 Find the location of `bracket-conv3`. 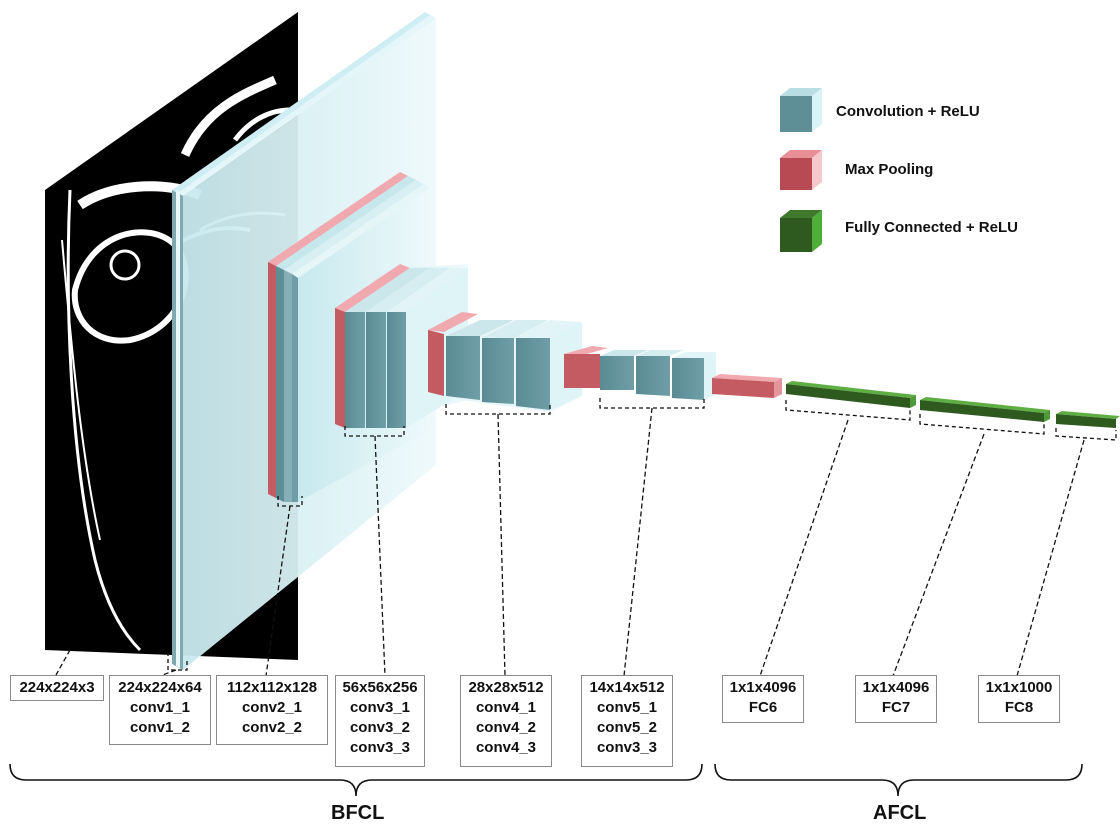

bracket-conv3 is located at coordinates (374, 431).